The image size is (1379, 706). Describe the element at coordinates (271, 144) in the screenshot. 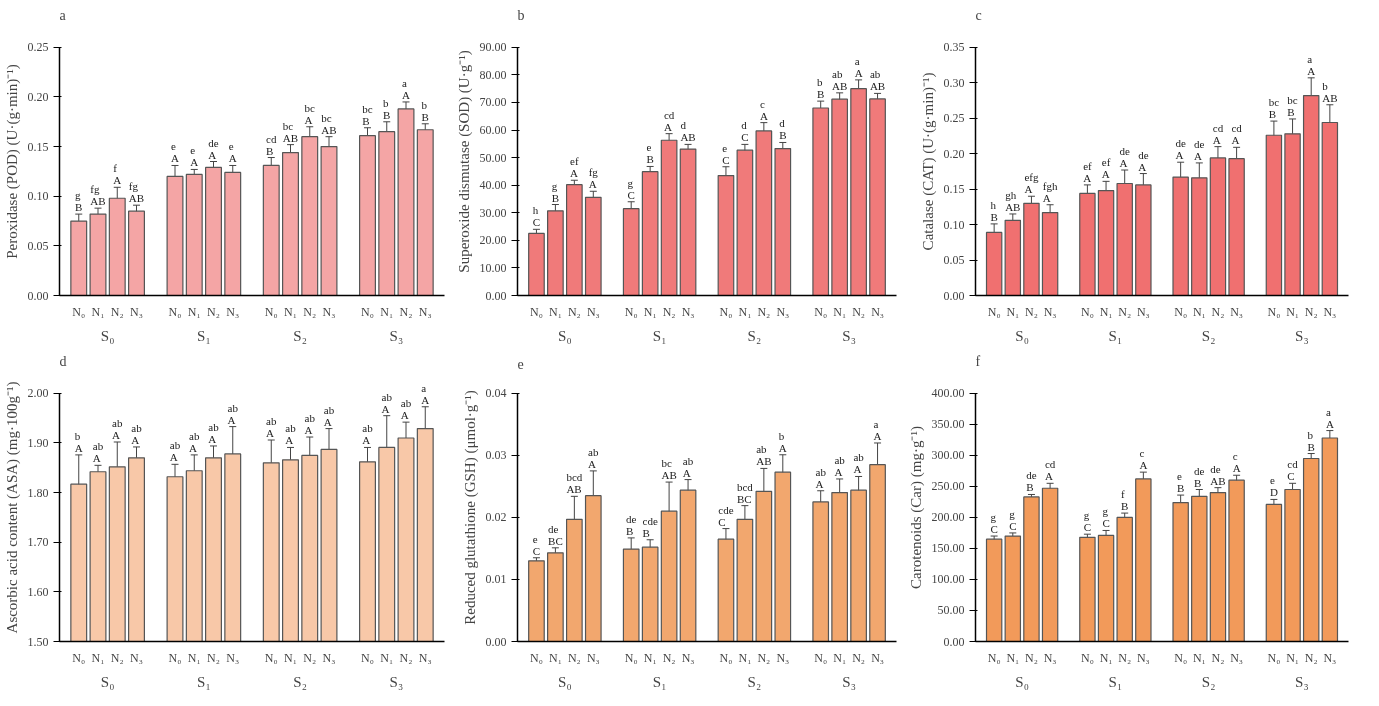

I see `data-label: cd B` at that location.